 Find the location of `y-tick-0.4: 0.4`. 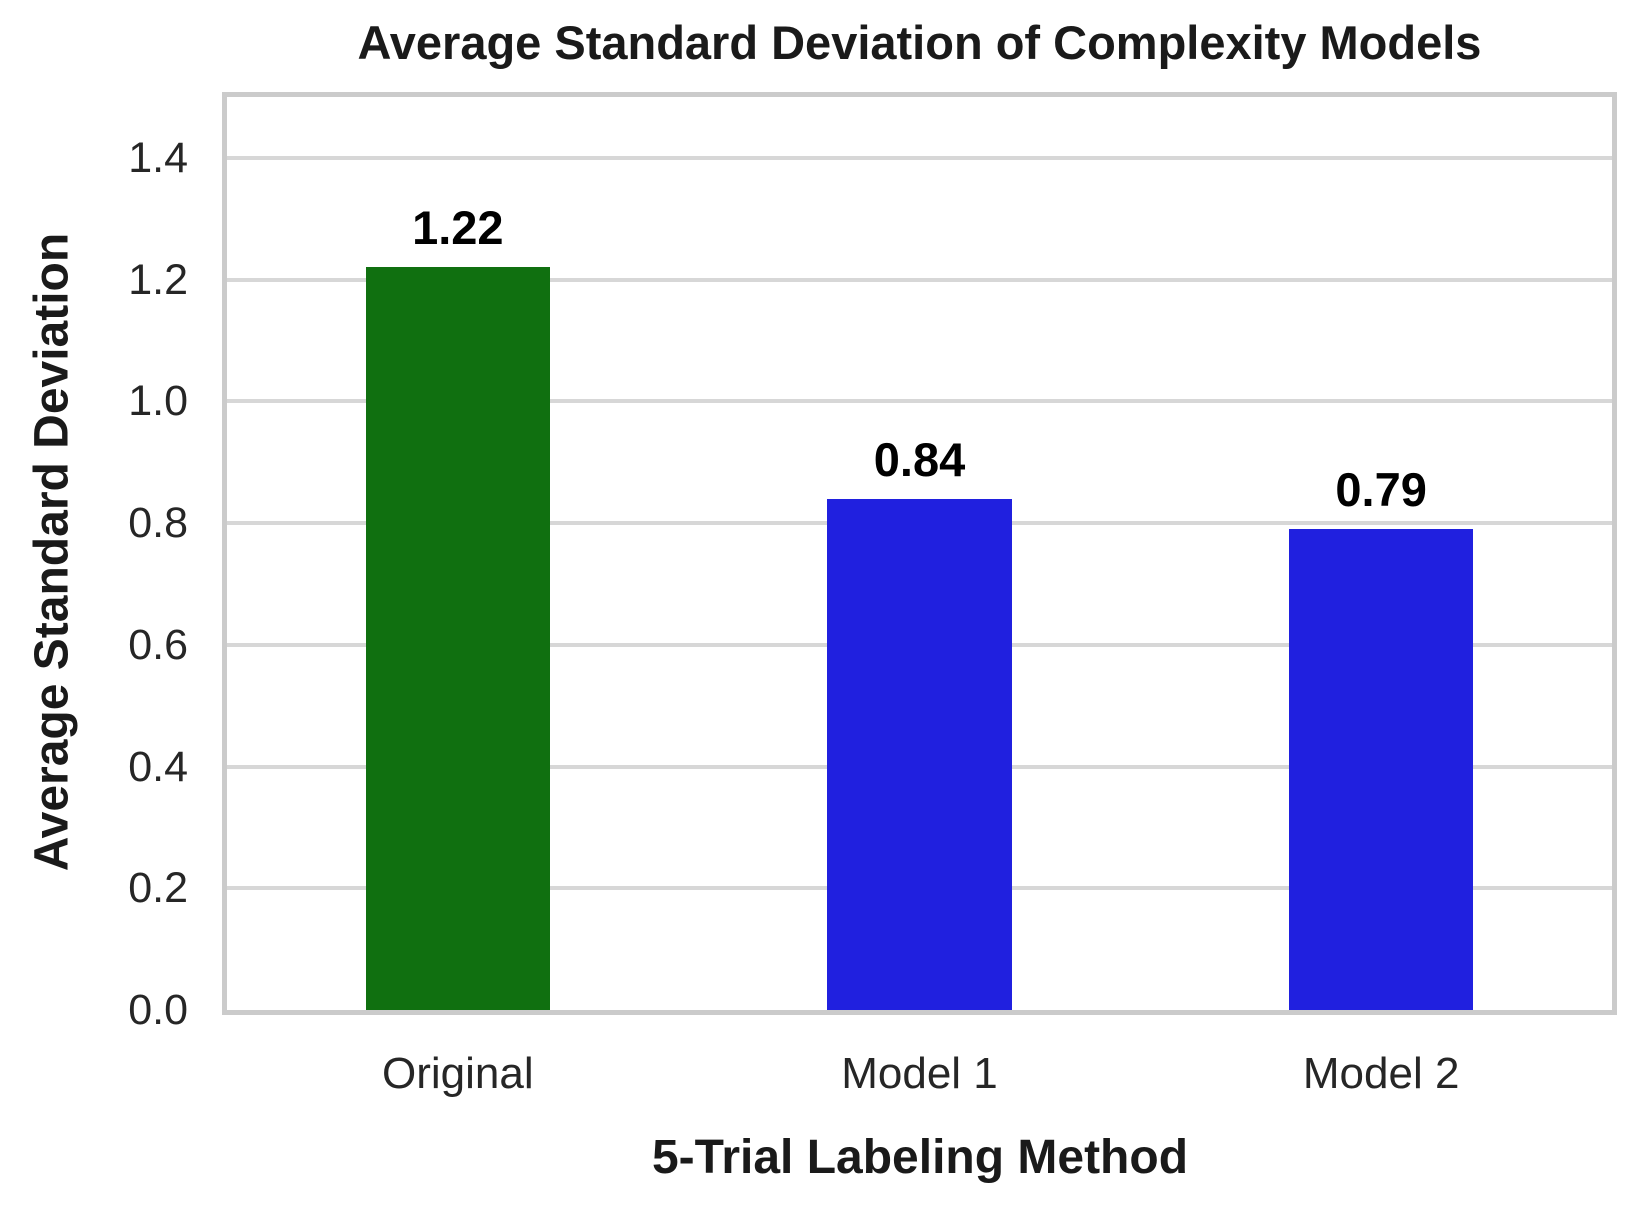

y-tick-0.4: 0.4 is located at coordinates (158, 766).